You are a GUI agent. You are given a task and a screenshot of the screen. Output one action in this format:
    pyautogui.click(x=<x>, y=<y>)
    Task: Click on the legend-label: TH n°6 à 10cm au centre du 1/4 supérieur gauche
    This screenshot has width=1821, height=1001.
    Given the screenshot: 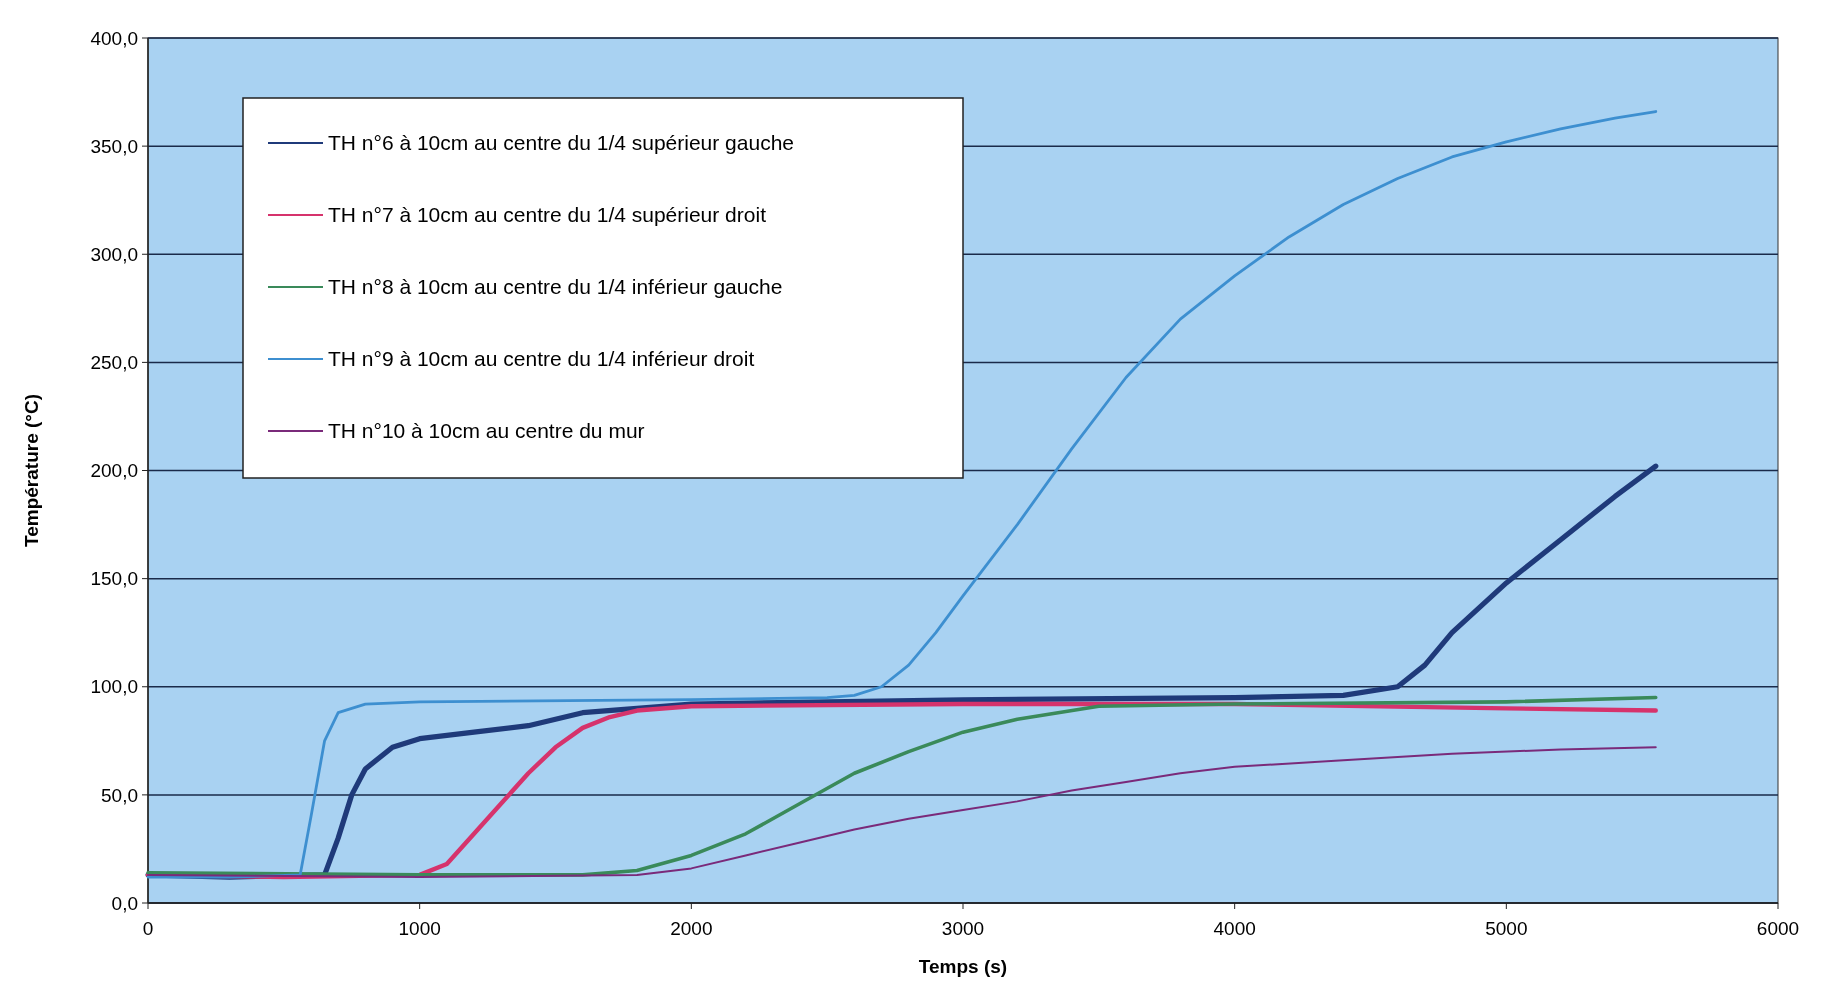 What is the action you would take?
    pyautogui.click(x=561, y=143)
    